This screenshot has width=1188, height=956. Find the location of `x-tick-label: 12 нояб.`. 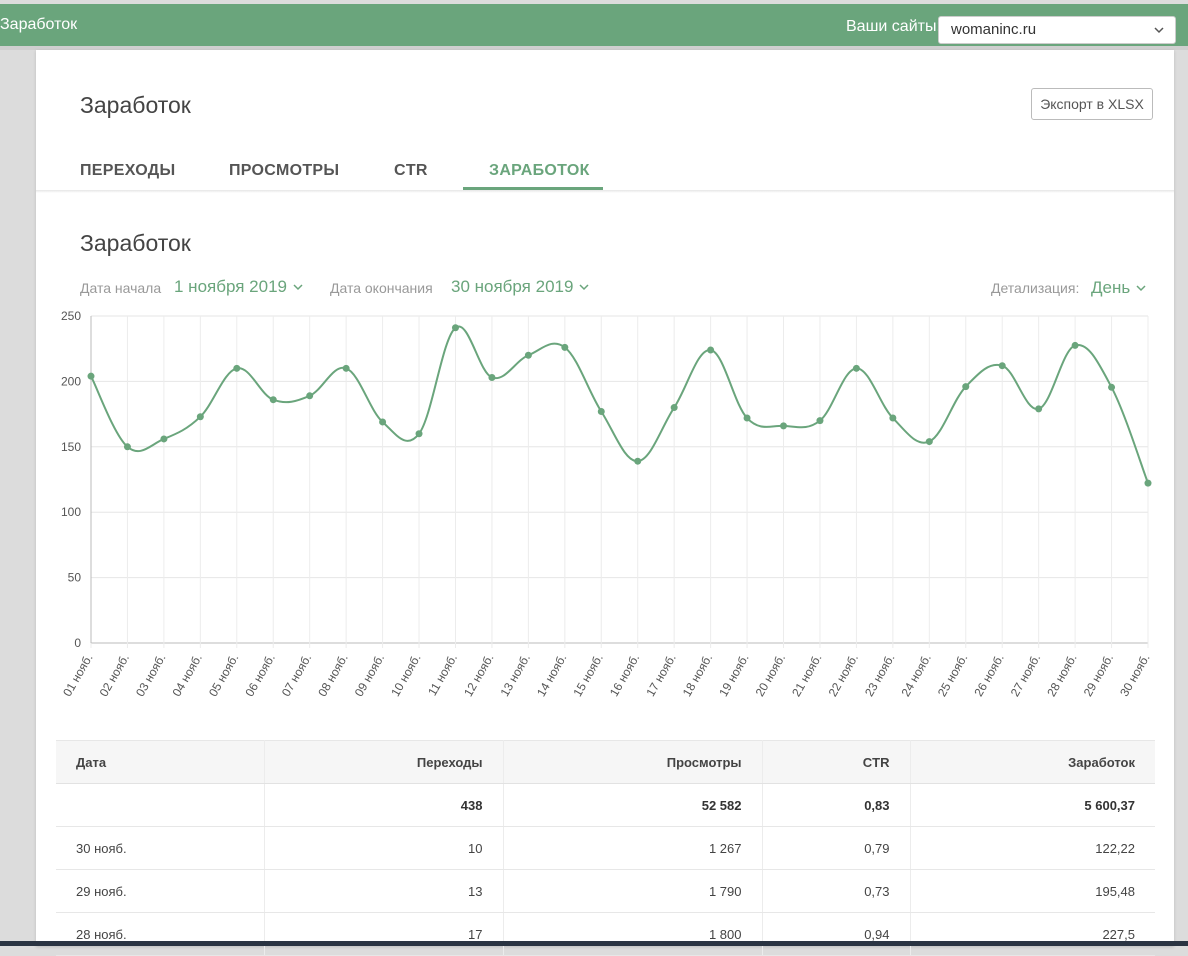

x-tick-label: 12 нояб. is located at coordinates (478, 675).